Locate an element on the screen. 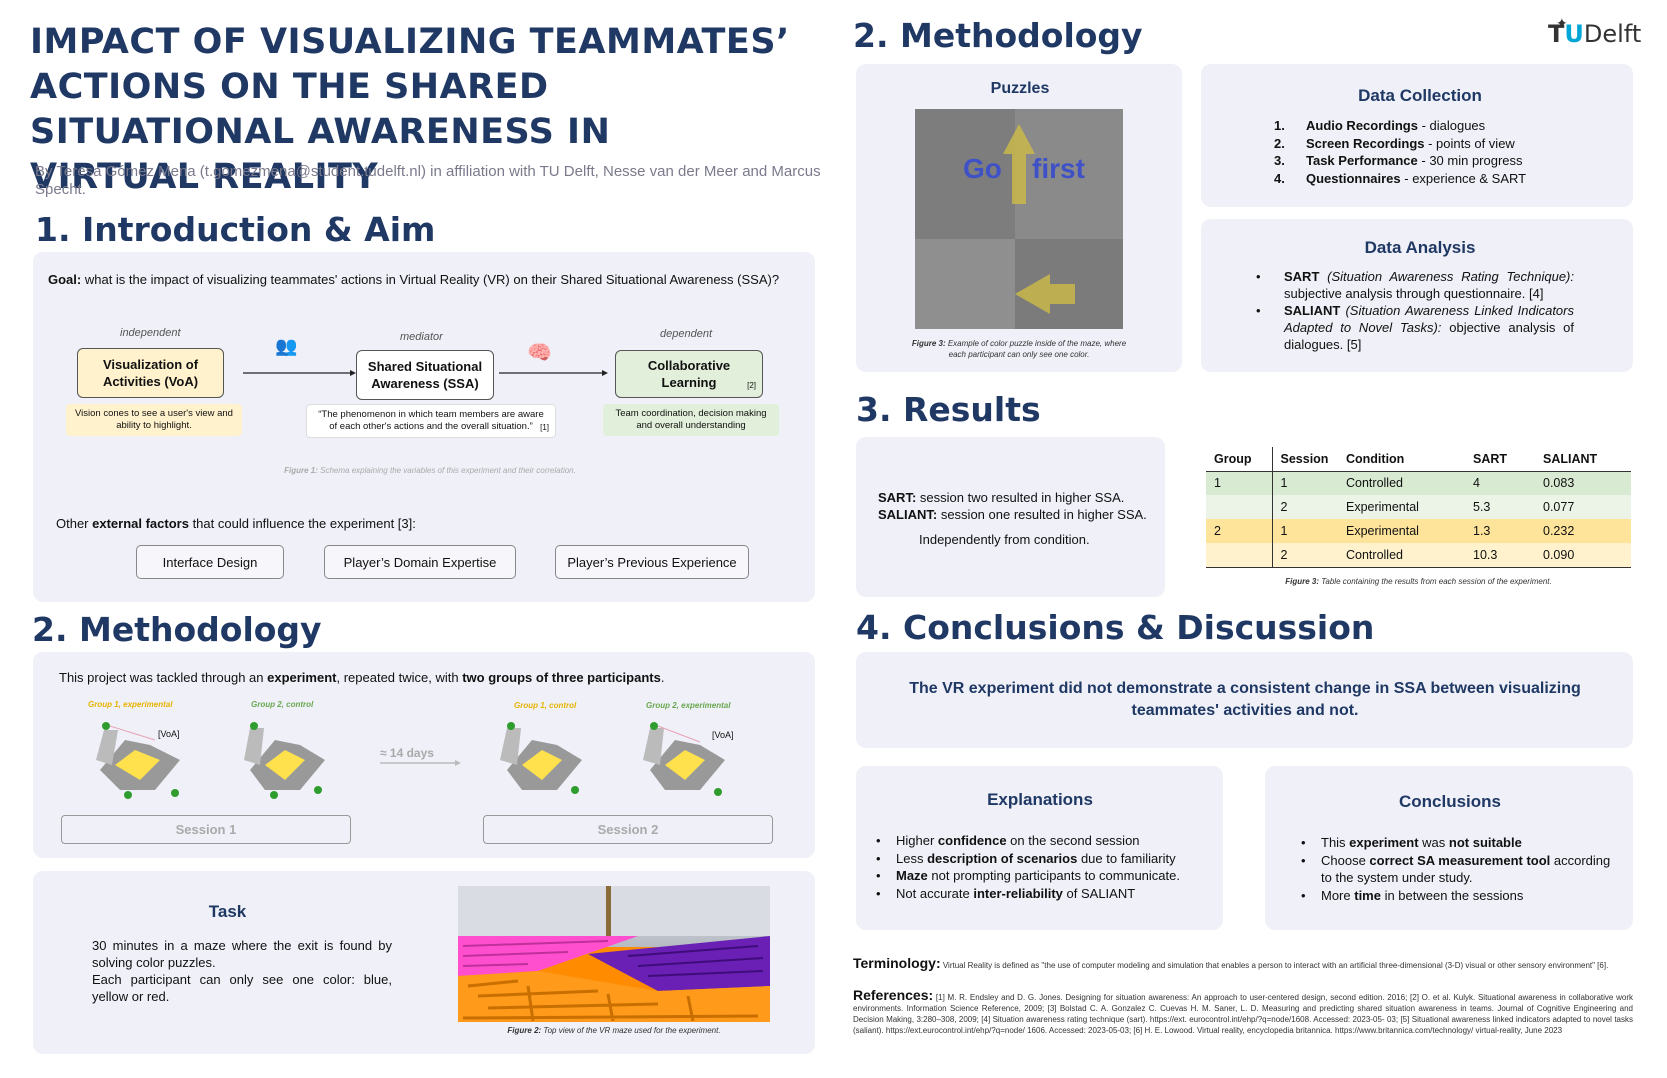 Image resolution: width=1667 pixels, height=1078 pixels. con-item: • This experiment was not suitable is located at coordinates (1411, 842).